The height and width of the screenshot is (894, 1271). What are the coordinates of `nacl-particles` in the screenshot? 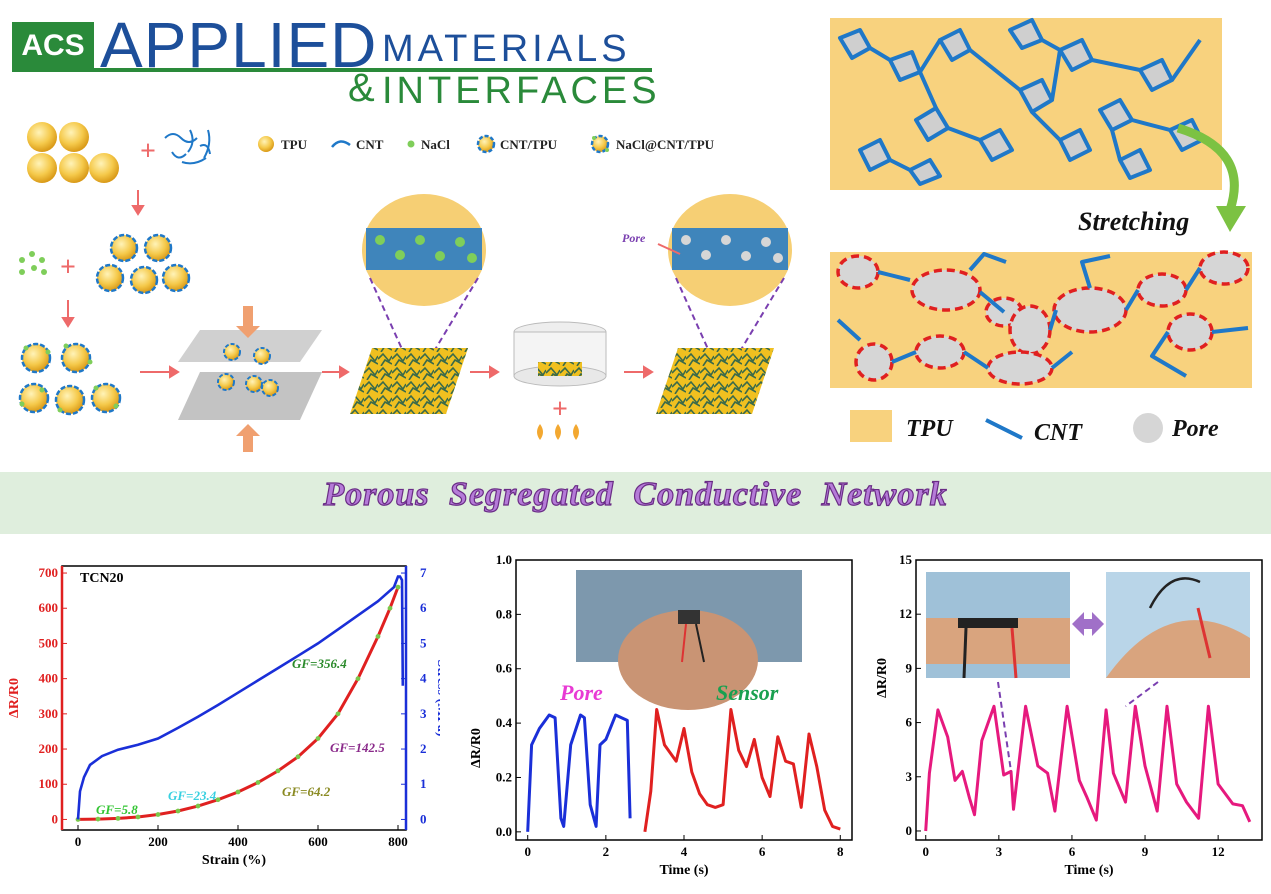 It's located at (33, 263).